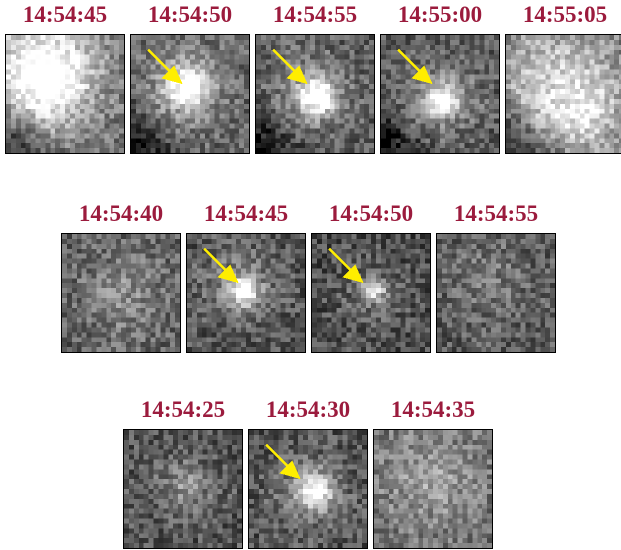 This screenshot has height=550, width=621. Describe the element at coordinates (121, 213) in the screenshot. I see `timestamp: 14:54:40` at that location.